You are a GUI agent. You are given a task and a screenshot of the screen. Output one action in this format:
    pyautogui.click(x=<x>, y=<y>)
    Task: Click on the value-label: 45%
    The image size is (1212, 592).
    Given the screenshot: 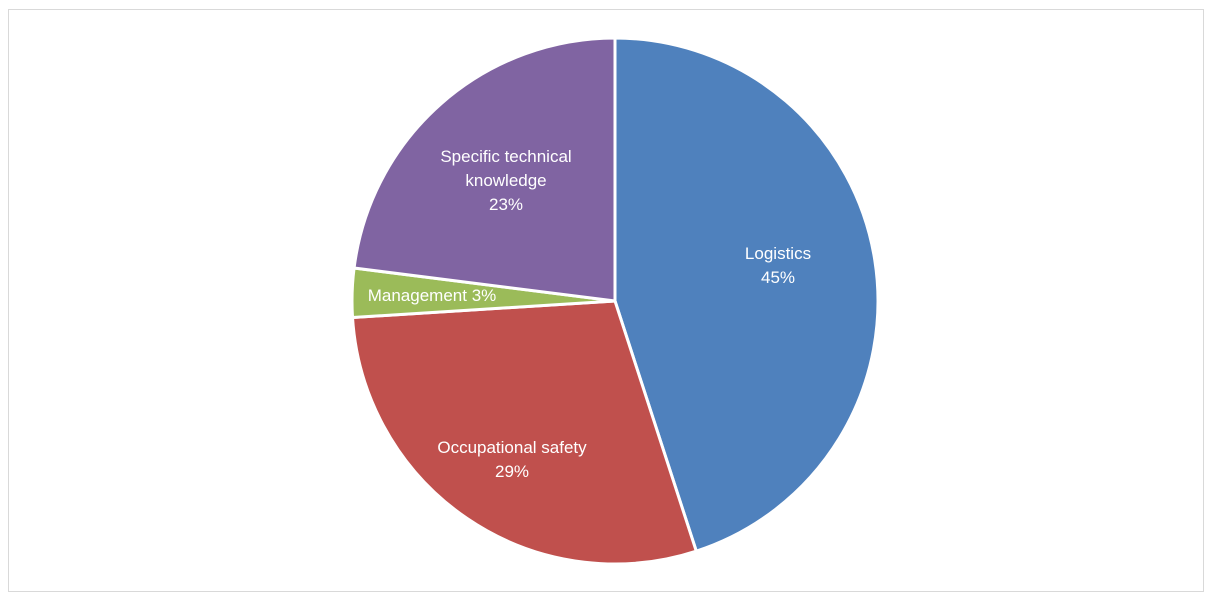 What is the action you would take?
    pyautogui.click(x=778, y=277)
    